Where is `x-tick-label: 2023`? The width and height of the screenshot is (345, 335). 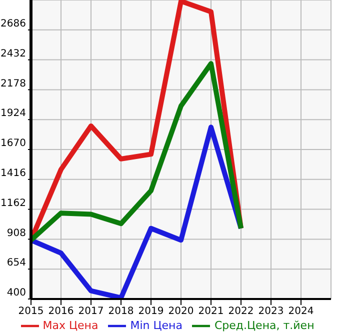
x-tick-label: 2023 is located at coordinates (271, 312).